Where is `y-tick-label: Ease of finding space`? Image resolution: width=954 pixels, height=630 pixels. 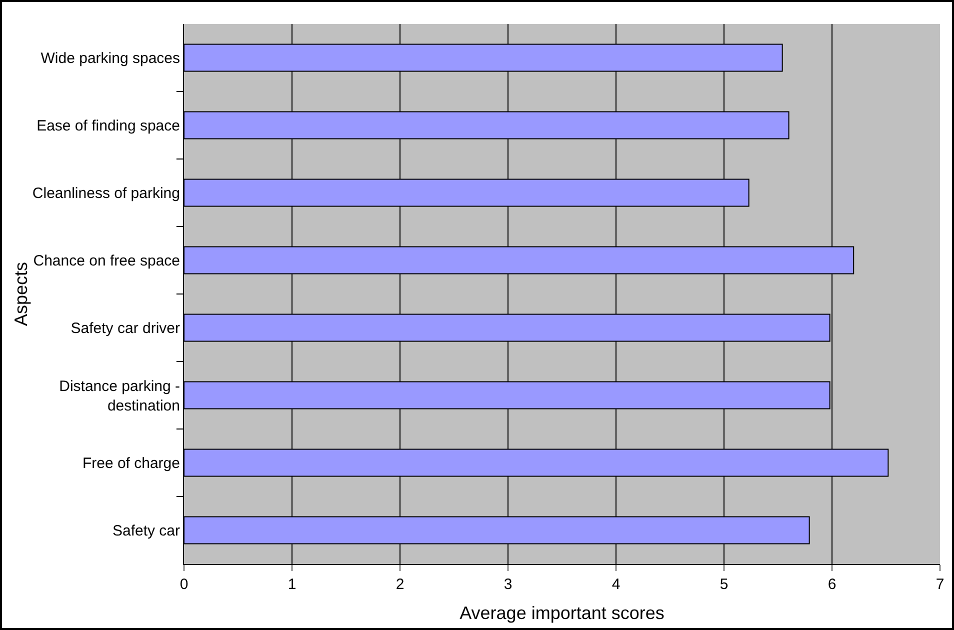
y-tick-label: Ease of finding space is located at coordinates (108, 126).